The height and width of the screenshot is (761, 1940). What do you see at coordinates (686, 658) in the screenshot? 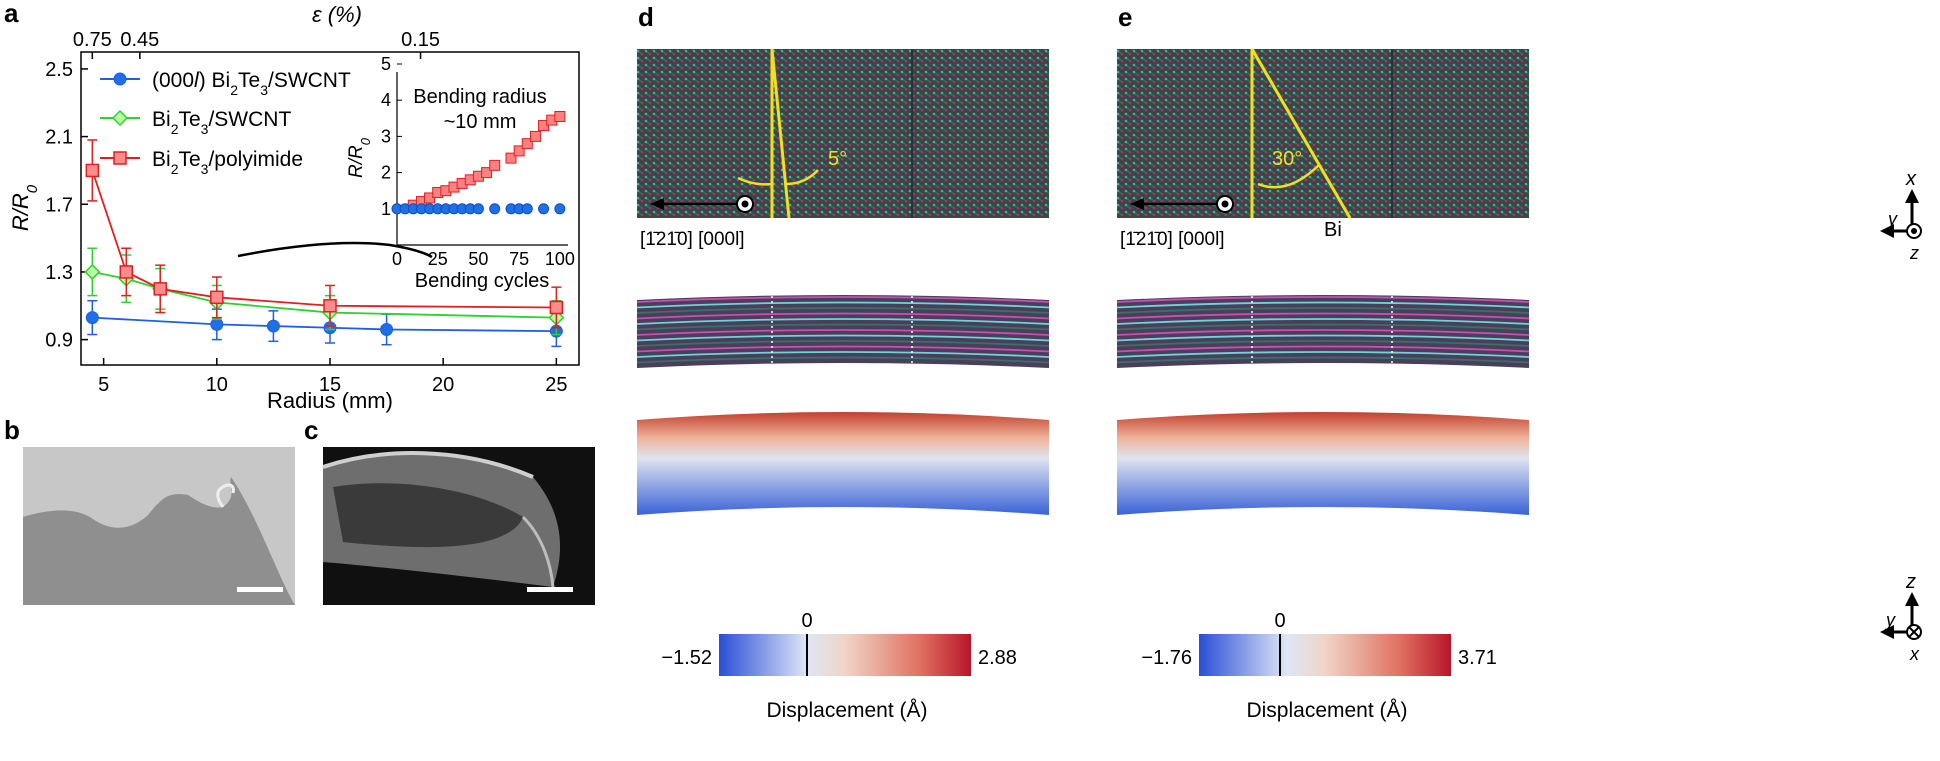
I see `cbar-min-d: −1.52` at bounding box center [686, 658].